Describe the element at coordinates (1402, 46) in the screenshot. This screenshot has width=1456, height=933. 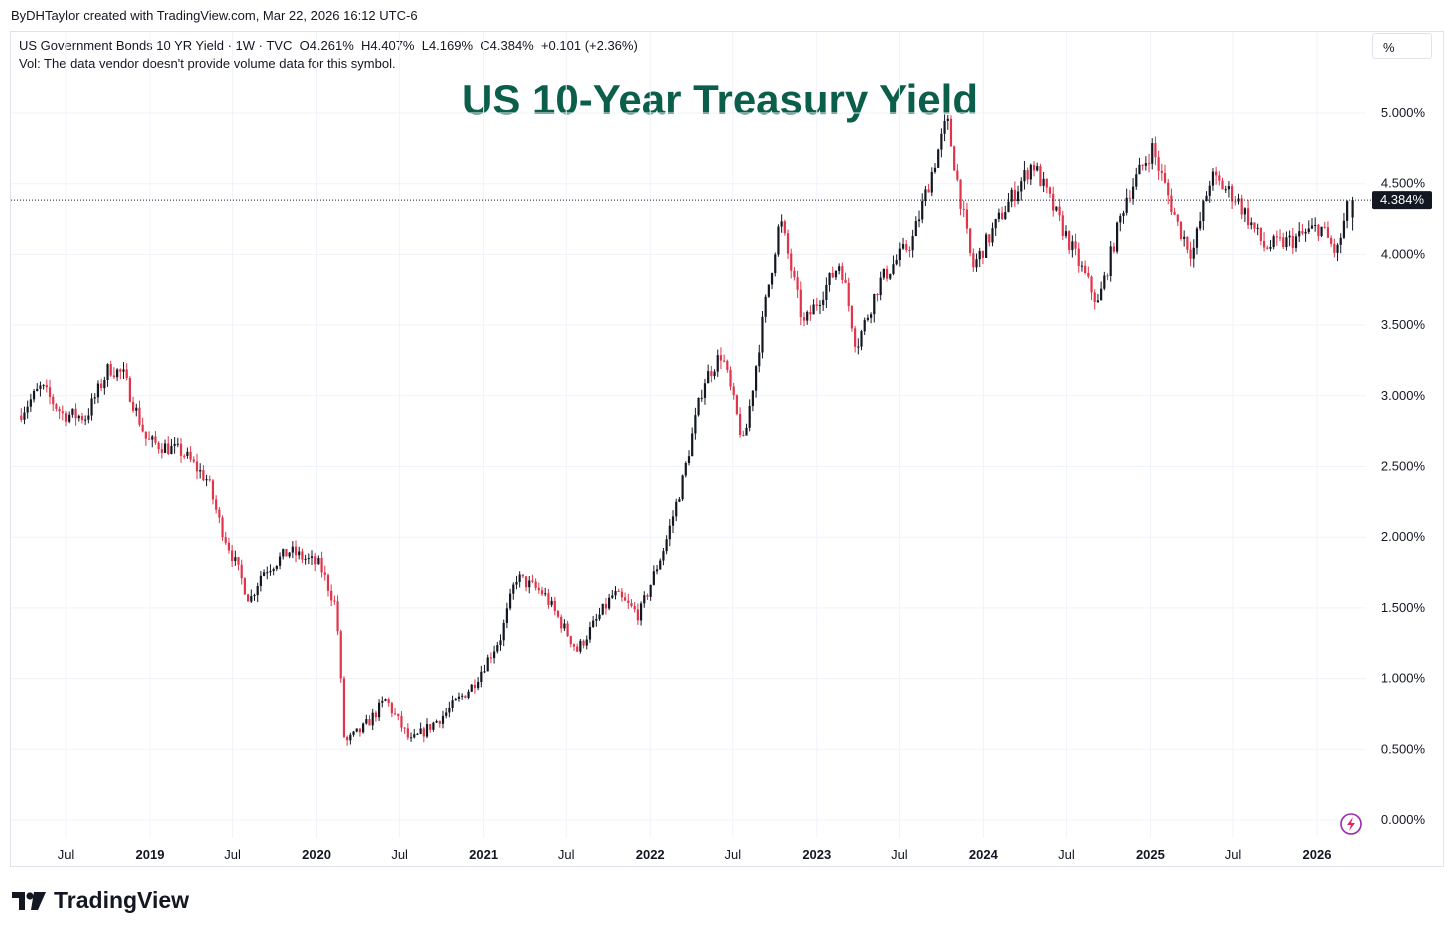
I see `percent-unit-button: %` at that location.